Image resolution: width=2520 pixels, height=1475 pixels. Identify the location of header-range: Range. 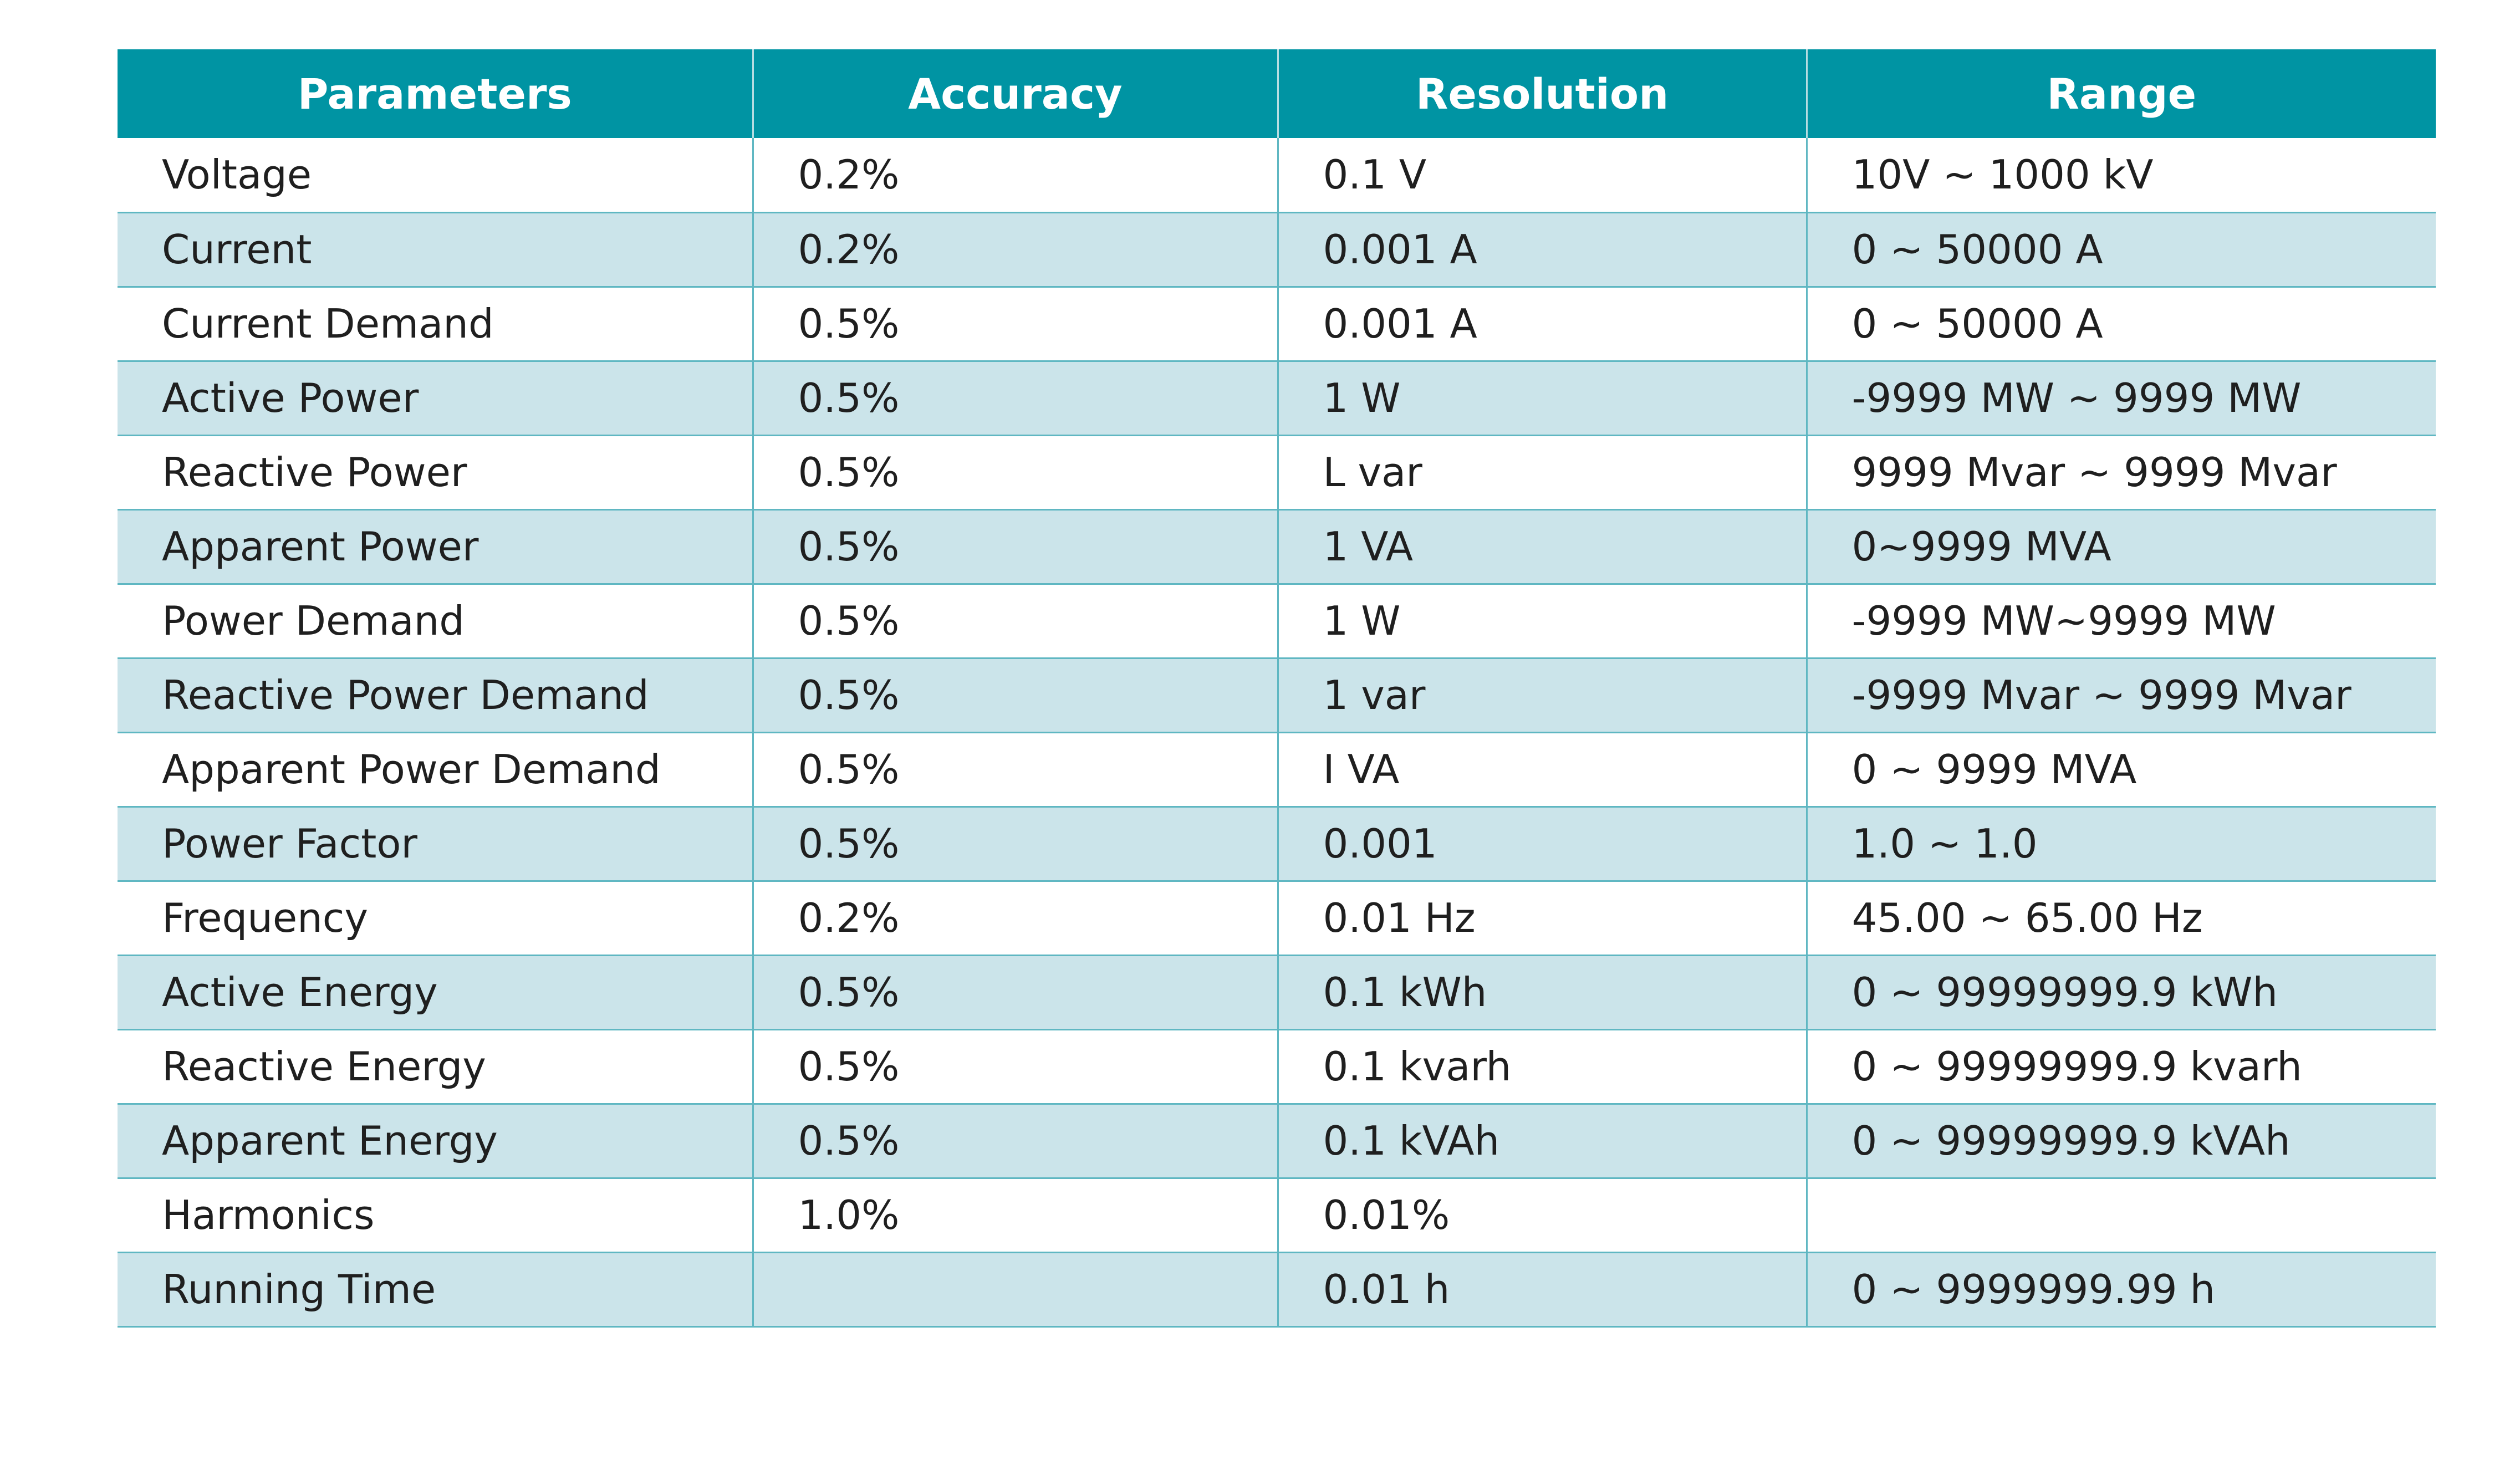
(2120, 93).